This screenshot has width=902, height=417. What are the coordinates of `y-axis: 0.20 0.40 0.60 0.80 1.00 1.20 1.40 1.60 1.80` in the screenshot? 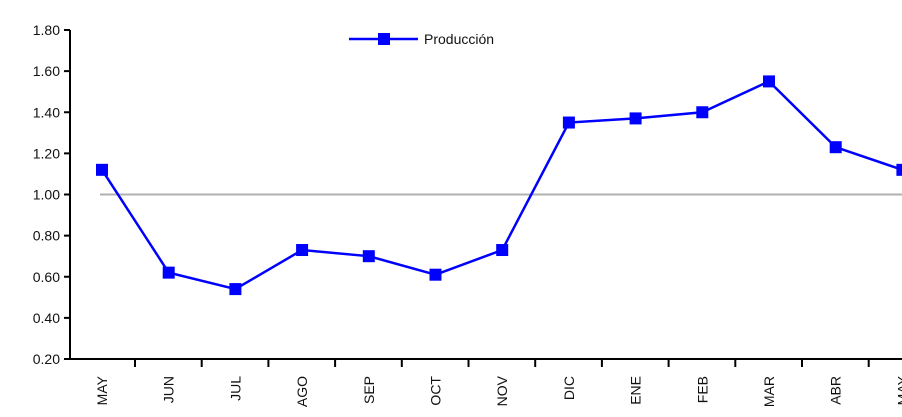 It's located at (52, 194).